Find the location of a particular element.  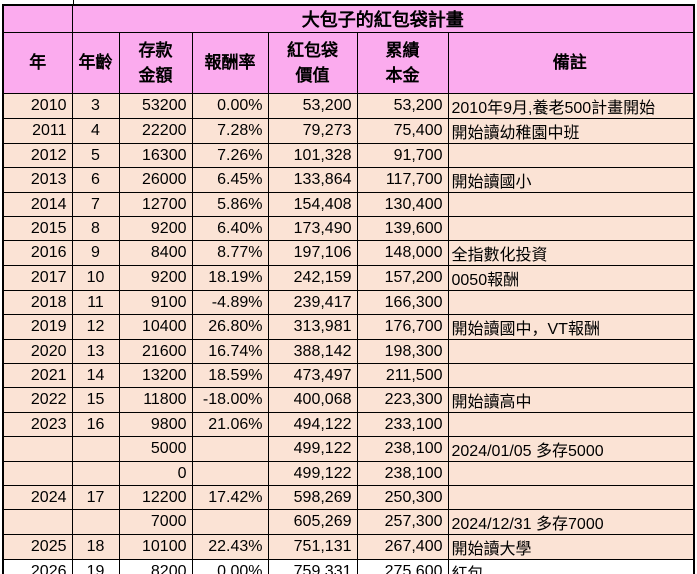

cell-year: 2023 is located at coordinates (37, 424).